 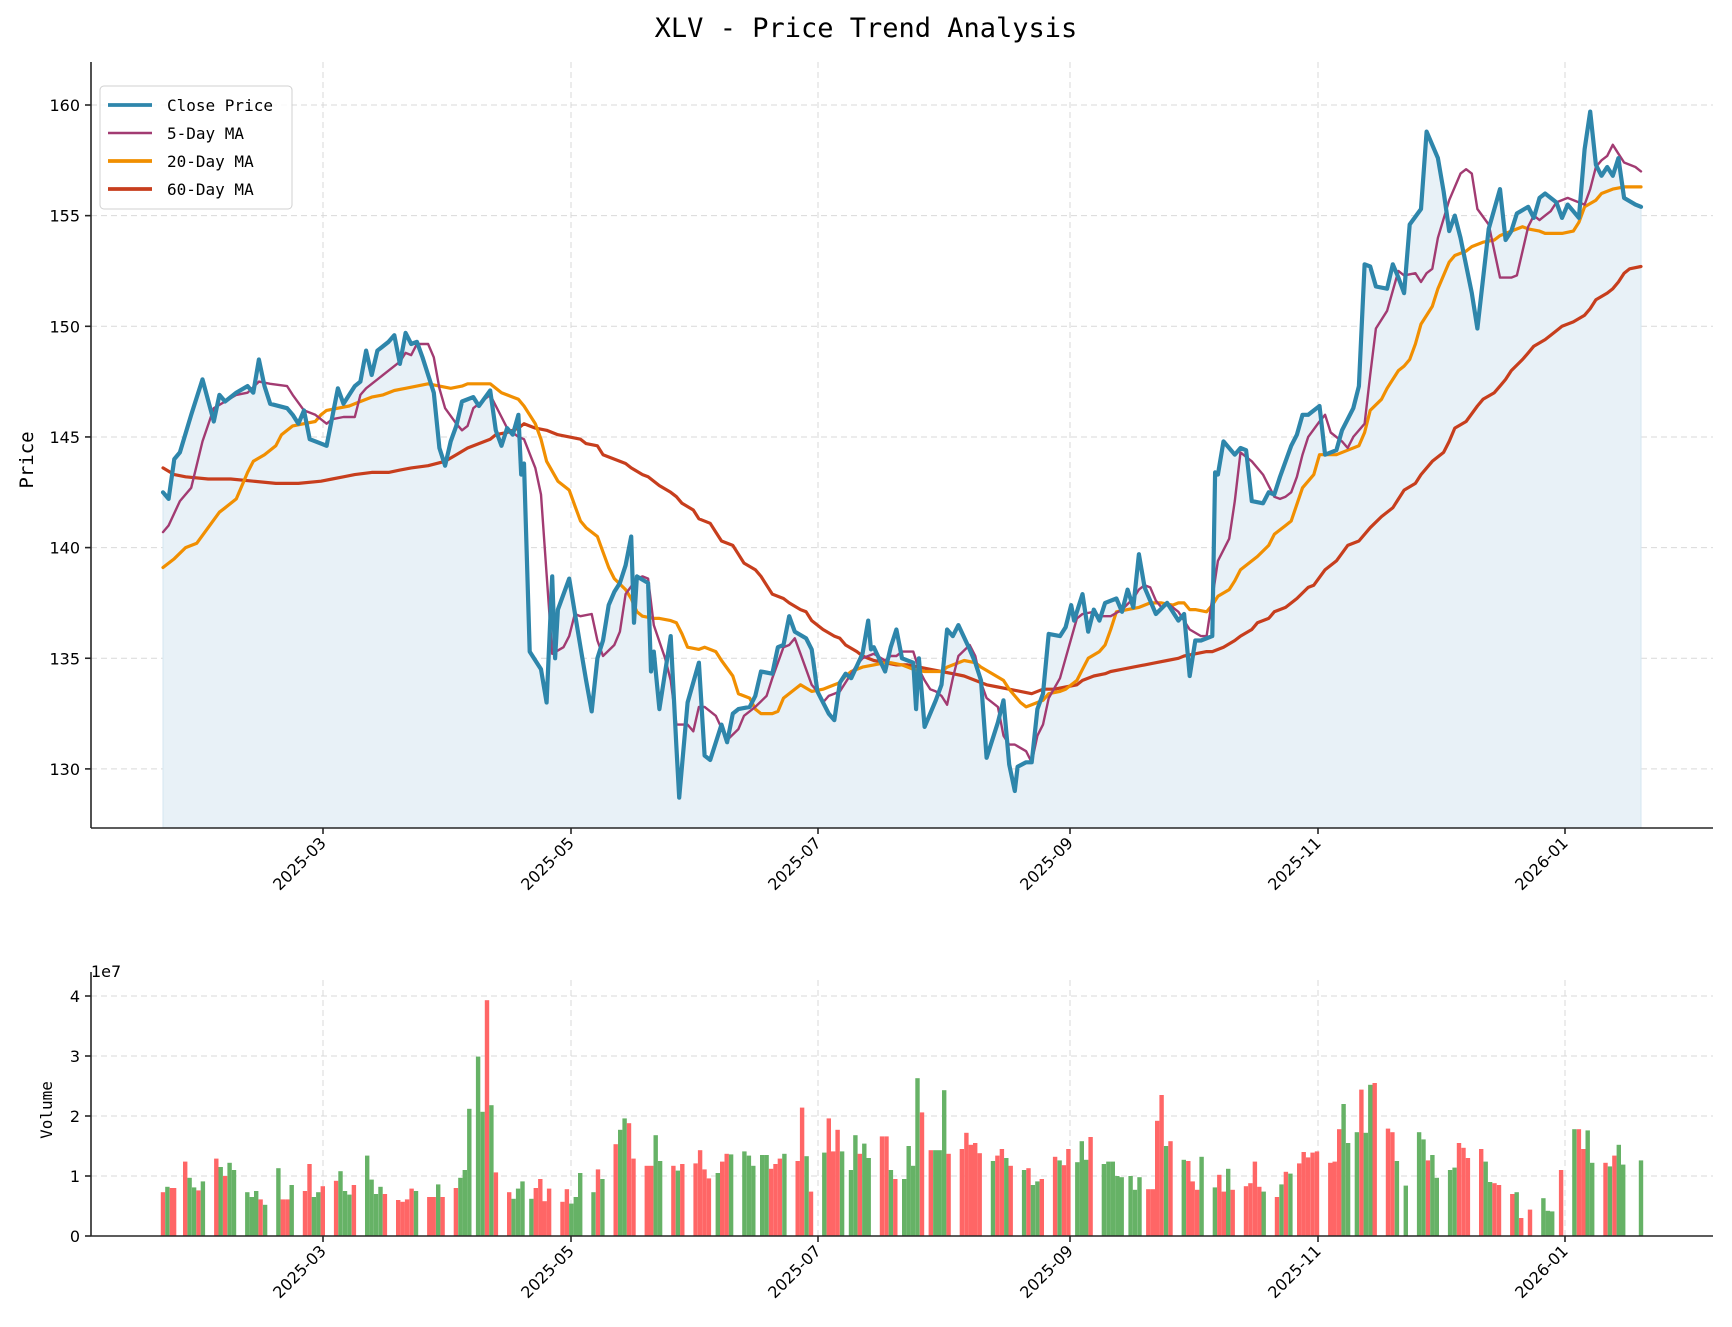 What do you see at coordinates (220, 105) in the screenshot?
I see `legend-entry: Close Price` at bounding box center [220, 105].